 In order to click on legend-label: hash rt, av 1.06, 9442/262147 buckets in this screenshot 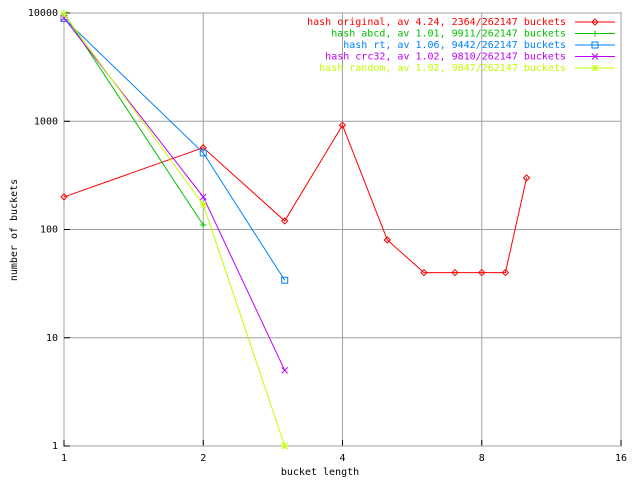, I will do `click(454, 45)`.